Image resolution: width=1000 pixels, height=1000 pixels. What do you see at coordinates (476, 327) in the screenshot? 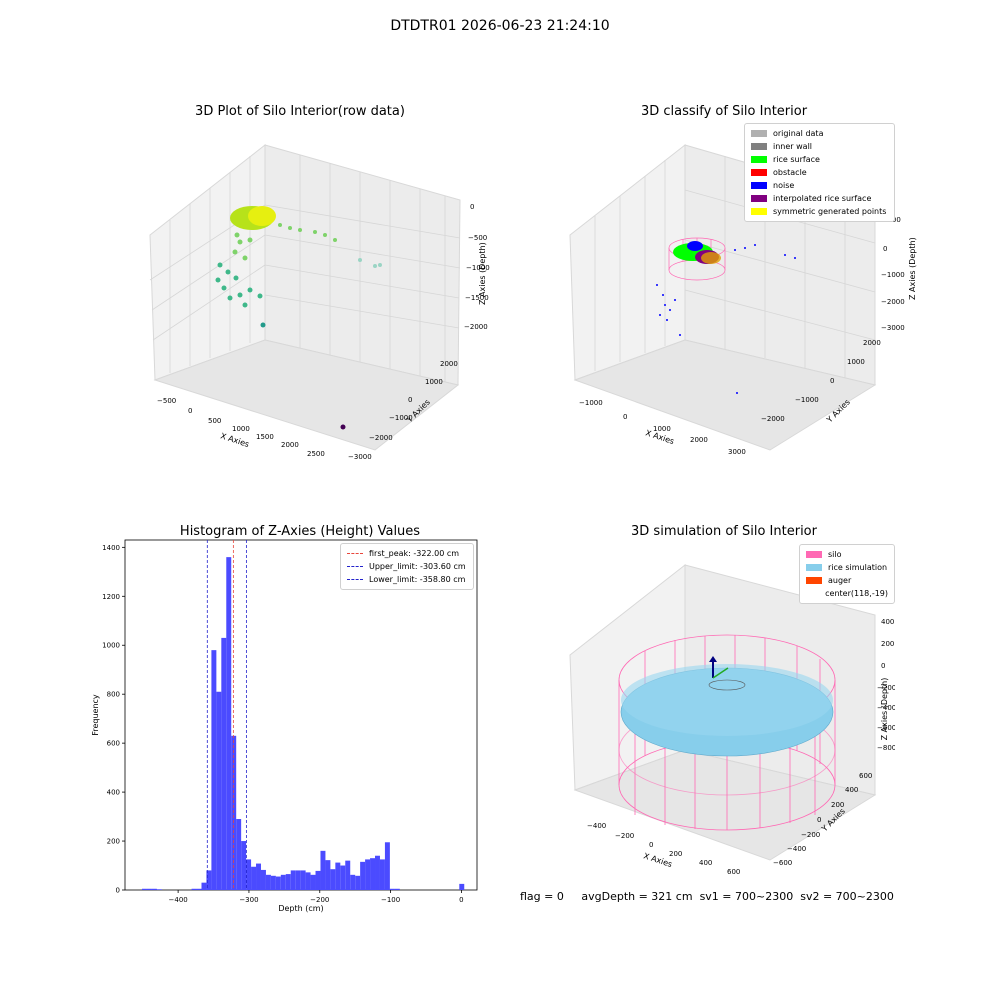
I see `p1-z-tick: −2000` at bounding box center [476, 327].